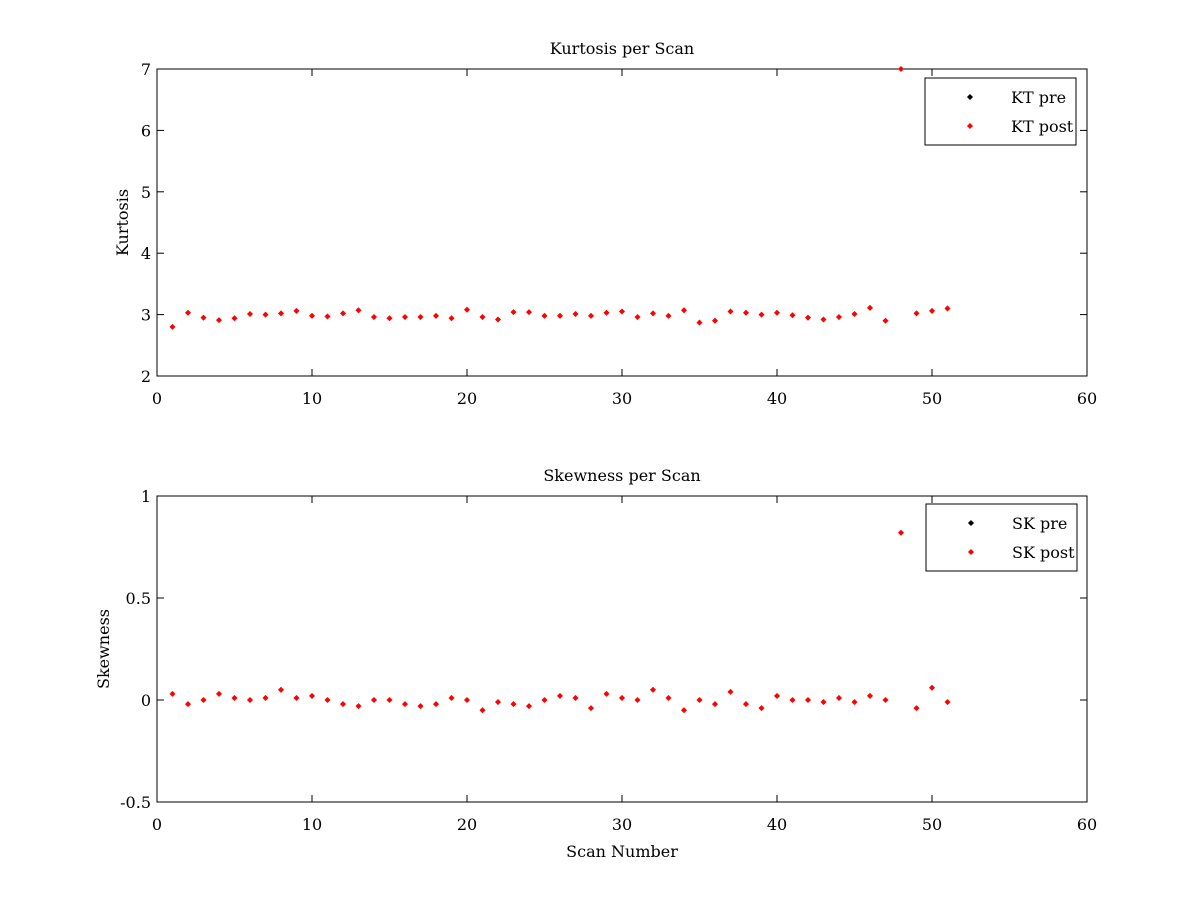 This screenshot has height=900, width=1200. I want to click on y-tick-label: 6, so click(146, 130).